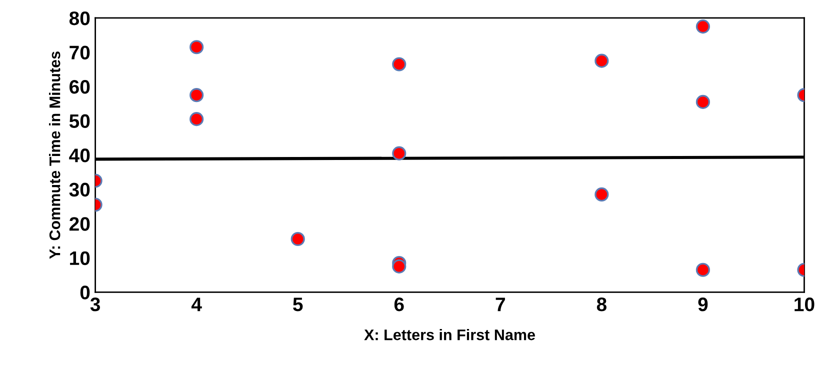  What do you see at coordinates (79, 224) in the screenshot?
I see `y-tick-label: 20` at bounding box center [79, 224].